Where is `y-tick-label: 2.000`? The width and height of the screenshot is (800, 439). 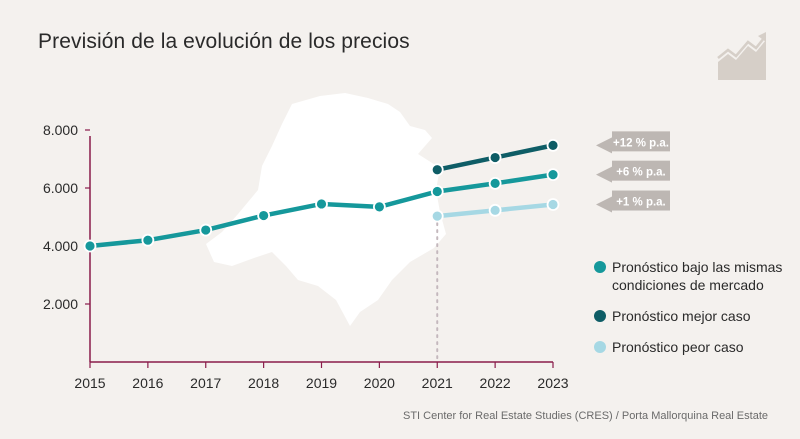
y-tick-label: 2.000 is located at coordinates (60, 304).